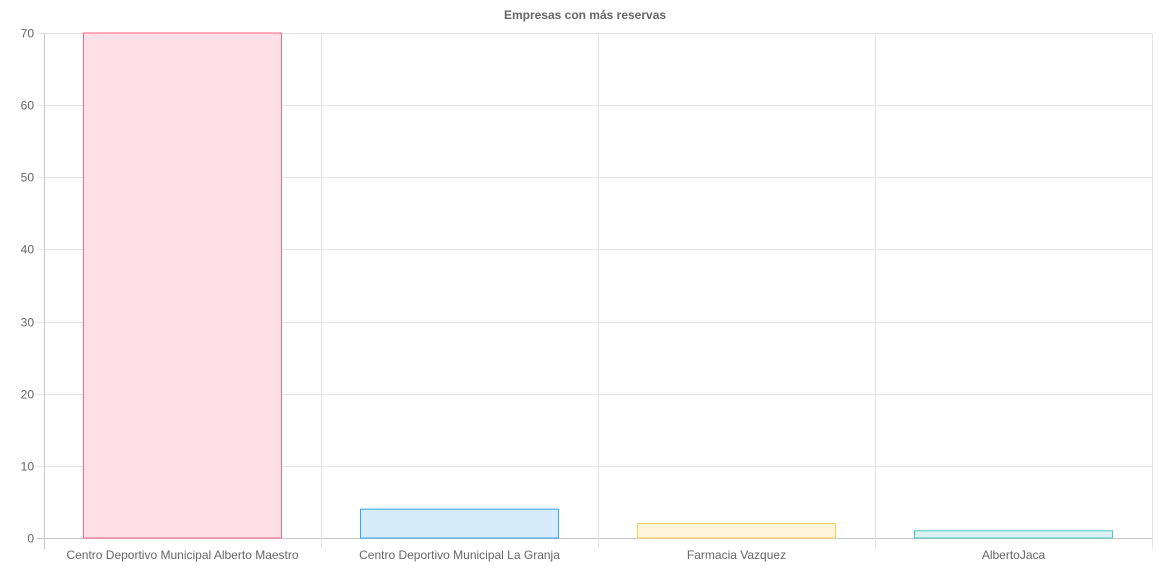 This screenshot has height=568, width=1168. Describe the element at coordinates (28, 178) in the screenshot. I see `y-tick-label: 50` at that location.